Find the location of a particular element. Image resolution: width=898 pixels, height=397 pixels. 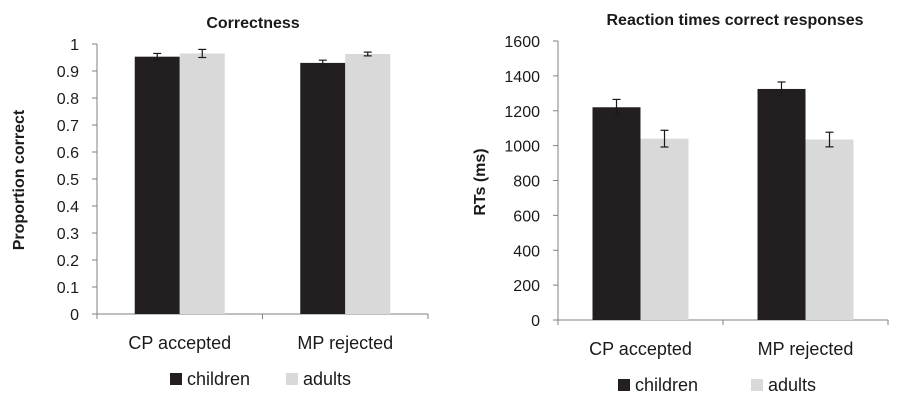

y-tick-label: 0.8 is located at coordinates (68, 99).